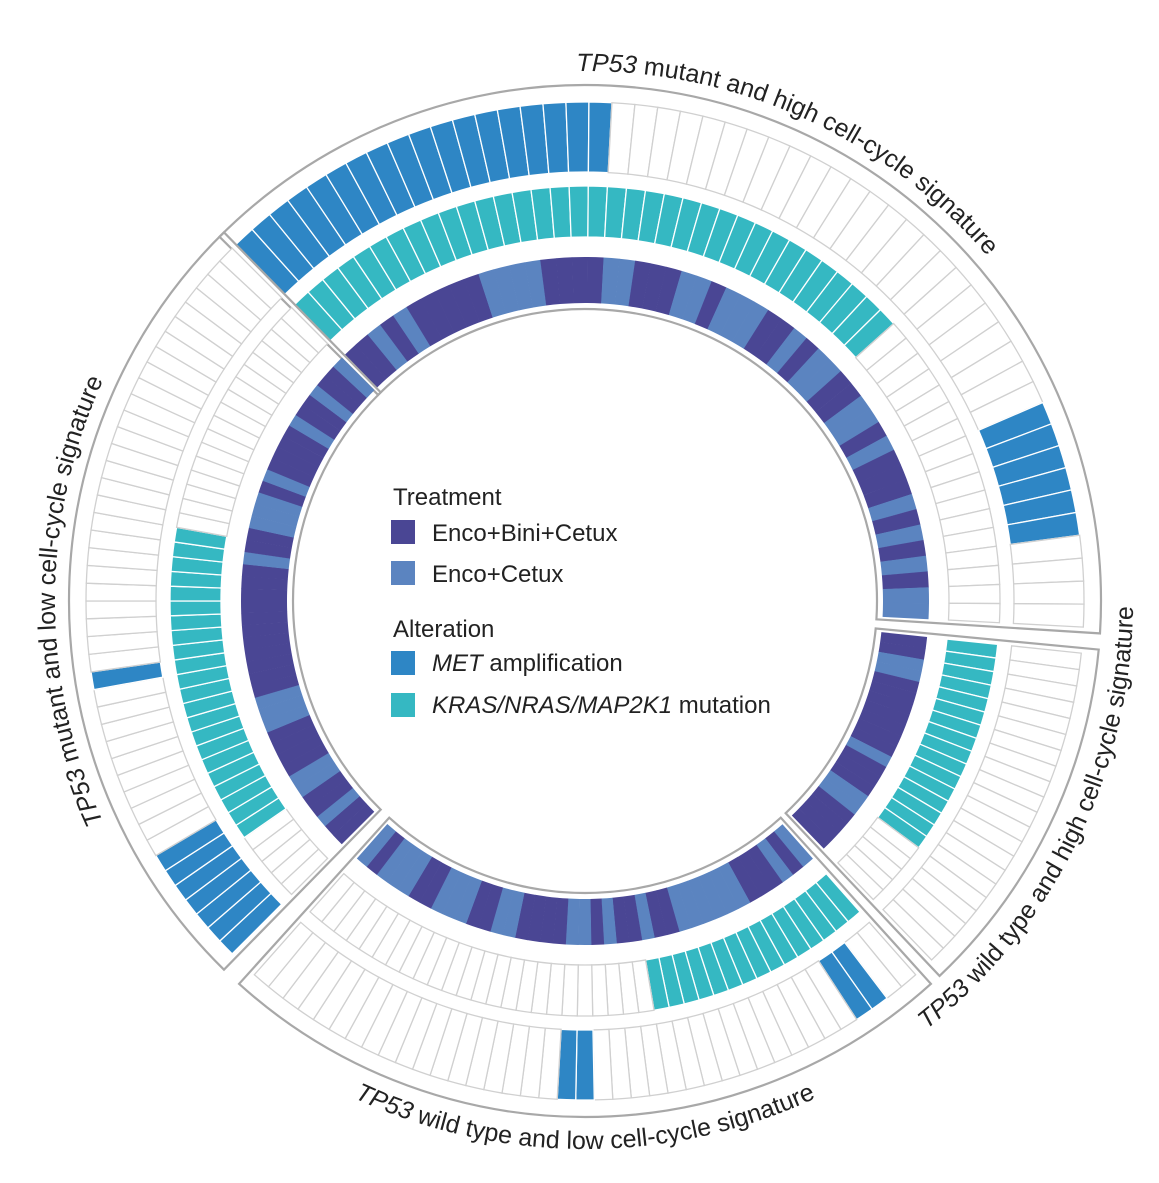 This screenshot has width=1159, height=1183. I want to click on legend-swatch-met, so click(403, 663).